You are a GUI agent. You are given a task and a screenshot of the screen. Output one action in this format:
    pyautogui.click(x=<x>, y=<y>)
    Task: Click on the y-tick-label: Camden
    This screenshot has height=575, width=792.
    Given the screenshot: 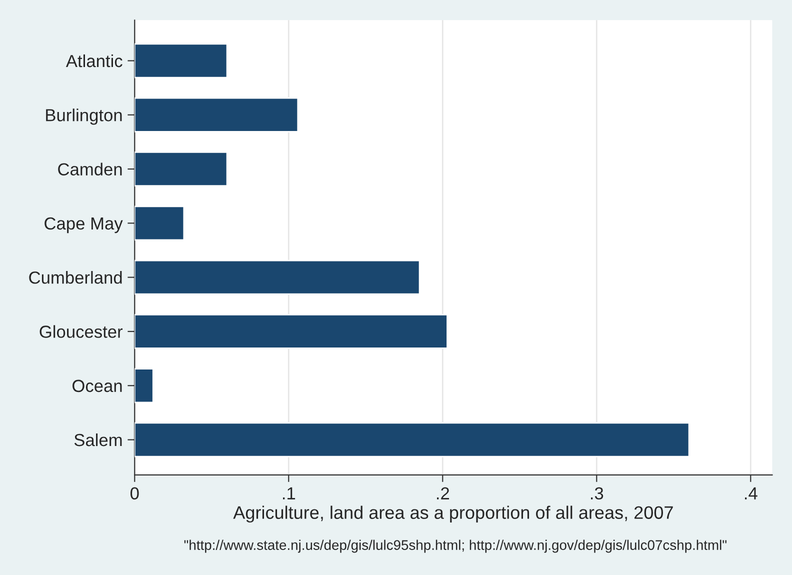 What is the action you would take?
    pyautogui.click(x=90, y=169)
    